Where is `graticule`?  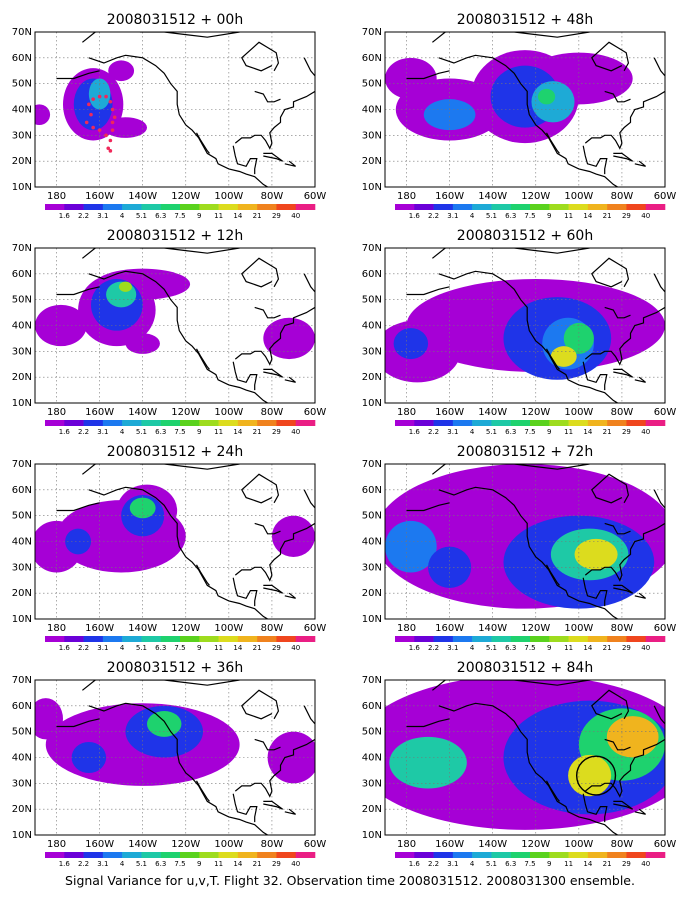
graticule is located at coordinates (175, 325).